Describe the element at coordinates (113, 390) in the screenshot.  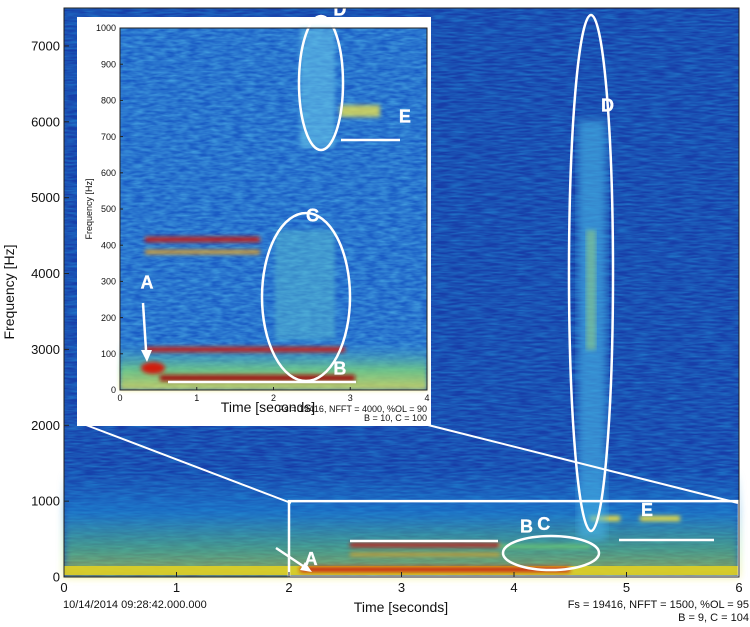
I see `inset-y-tick-label: 0` at that location.